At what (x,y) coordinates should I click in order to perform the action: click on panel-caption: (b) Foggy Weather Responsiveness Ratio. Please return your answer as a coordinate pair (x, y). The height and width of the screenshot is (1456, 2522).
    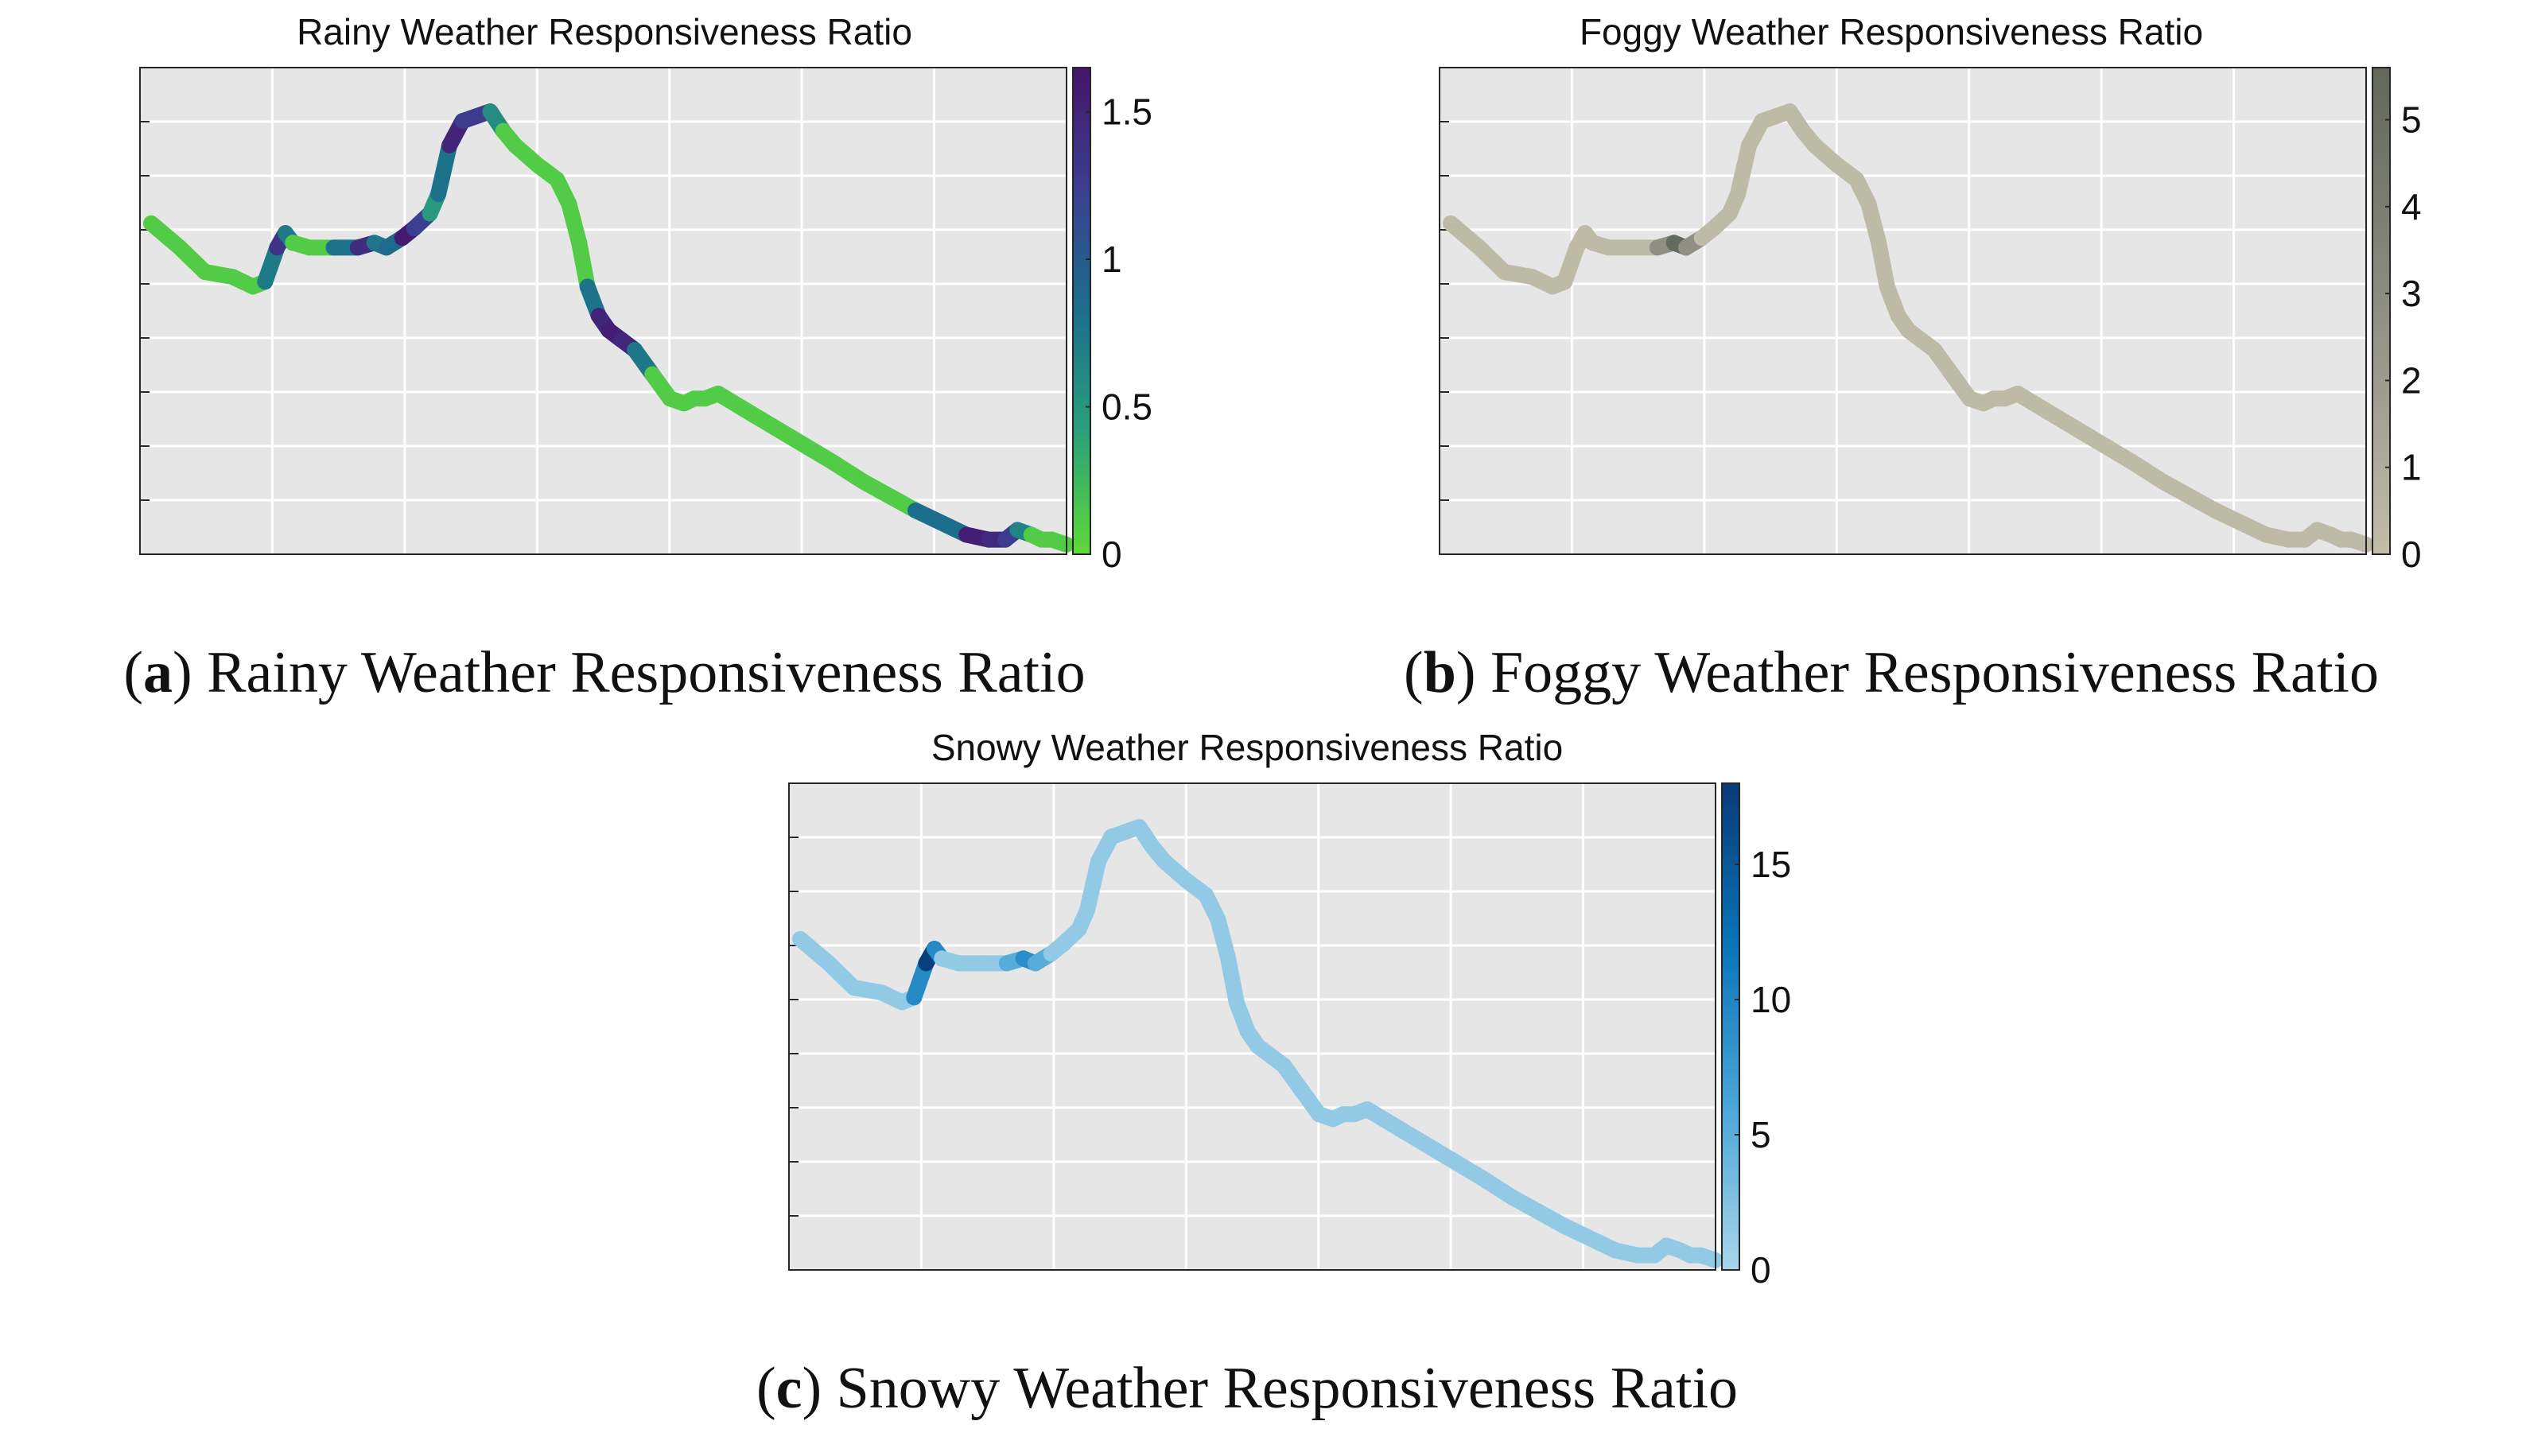
    Looking at the image, I should click on (1891, 672).